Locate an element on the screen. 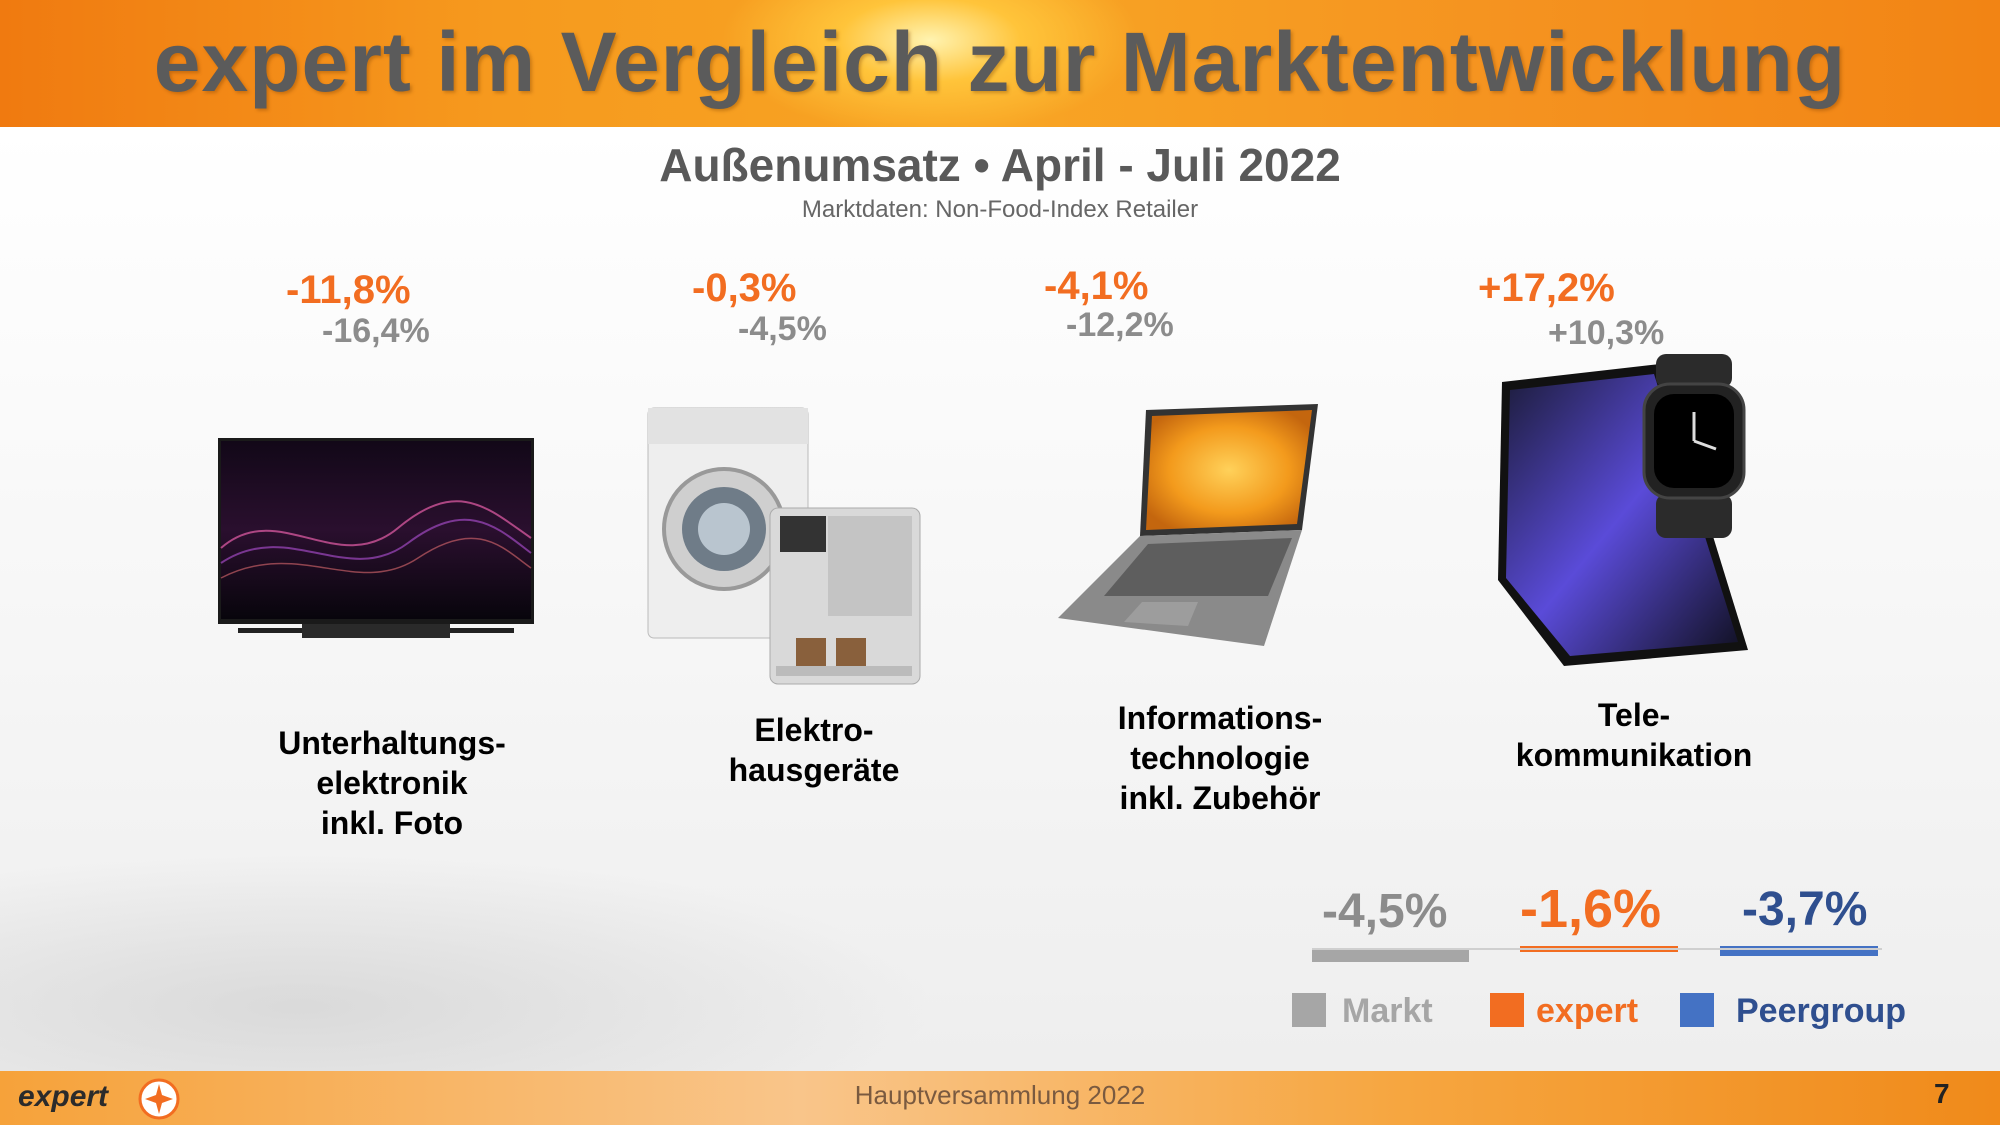 The width and height of the screenshot is (2000, 1125). expert-logo-icon is located at coordinates (159, 1099).